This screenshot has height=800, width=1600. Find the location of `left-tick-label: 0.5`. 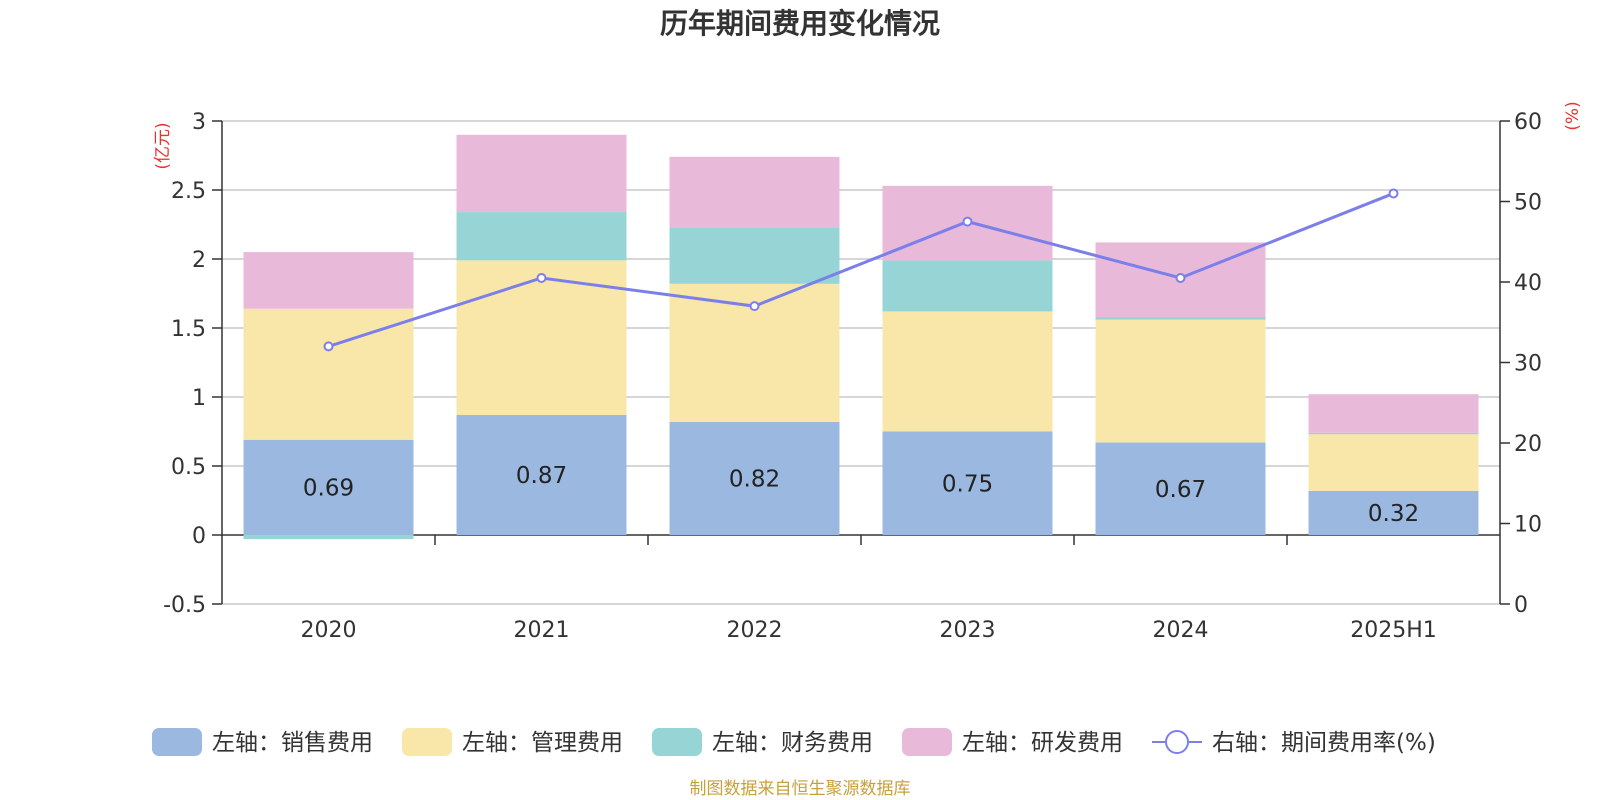

left-tick-label: 0.5 is located at coordinates (188, 467).